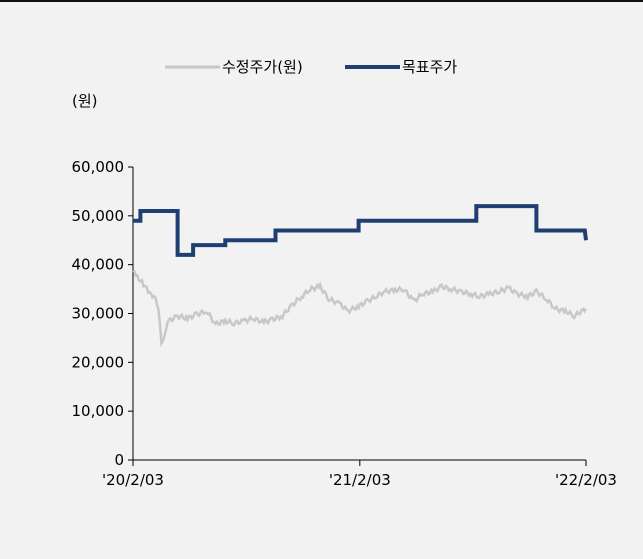 This screenshot has width=643, height=559. What do you see at coordinates (98, 167) in the screenshot?
I see `y-tick-label: 60,000` at bounding box center [98, 167].